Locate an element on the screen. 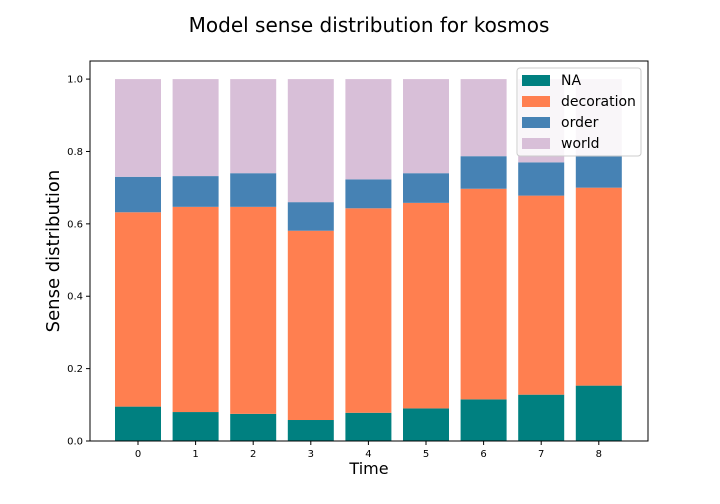  x-tick-label: 4 is located at coordinates (368, 454).